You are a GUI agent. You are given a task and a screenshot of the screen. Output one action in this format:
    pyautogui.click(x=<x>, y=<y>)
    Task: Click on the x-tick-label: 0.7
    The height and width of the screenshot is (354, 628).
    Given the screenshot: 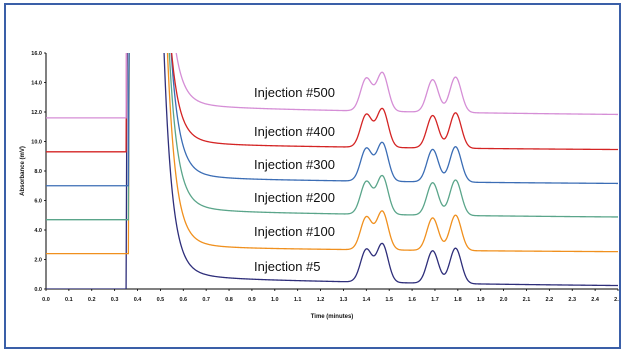 What is the action you would take?
    pyautogui.click(x=206, y=300)
    